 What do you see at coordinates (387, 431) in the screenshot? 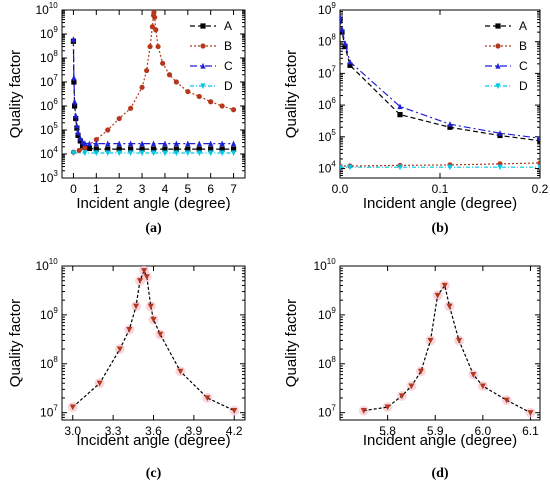
I see `x-tick-label: 5.8` at bounding box center [387, 431].